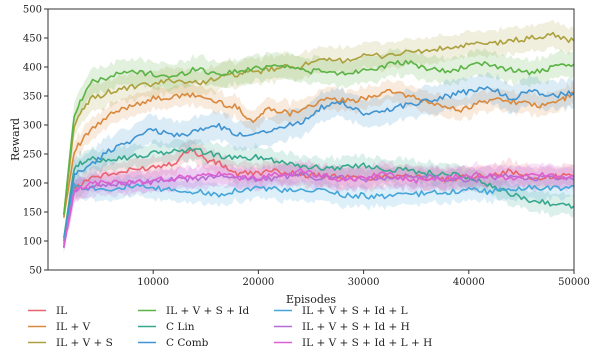 Image resolution: width=603 pixels, height=357 pixels. I want to click on legend-label: C Comb, so click(187, 343).